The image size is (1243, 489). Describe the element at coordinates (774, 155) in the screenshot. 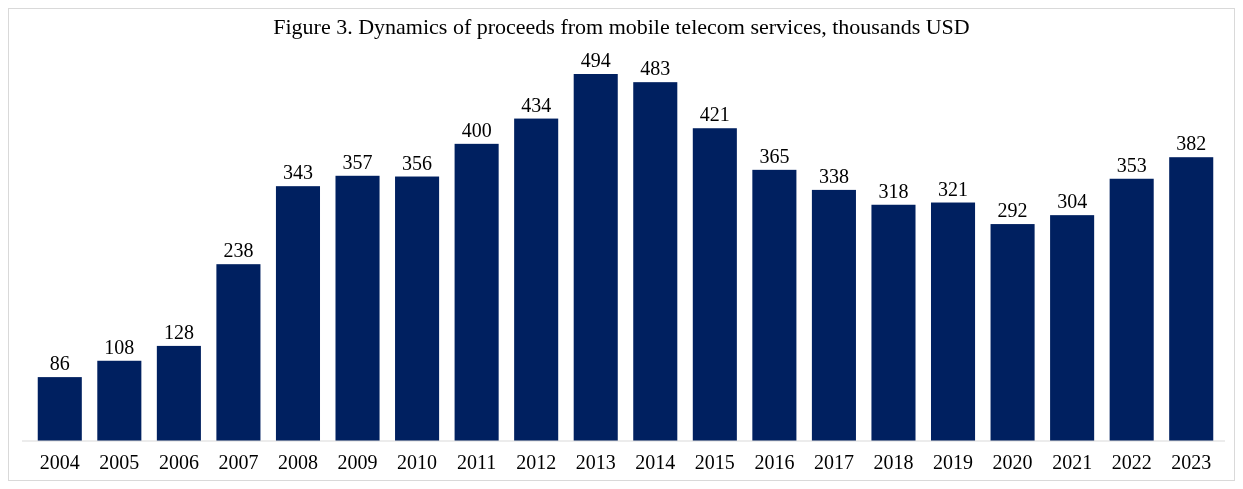

I see `data-label: 365` at that location.